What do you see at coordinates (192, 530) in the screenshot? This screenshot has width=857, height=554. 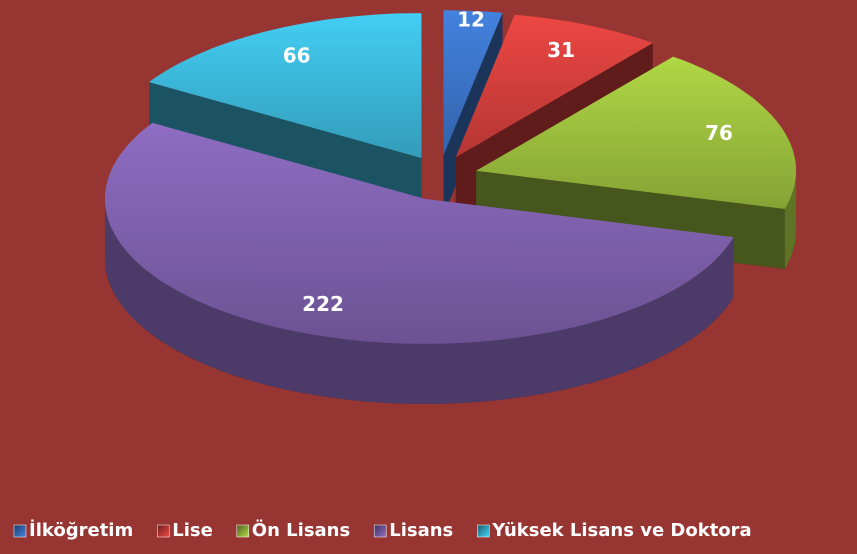 I see `legend-label: Lise` at bounding box center [192, 530].